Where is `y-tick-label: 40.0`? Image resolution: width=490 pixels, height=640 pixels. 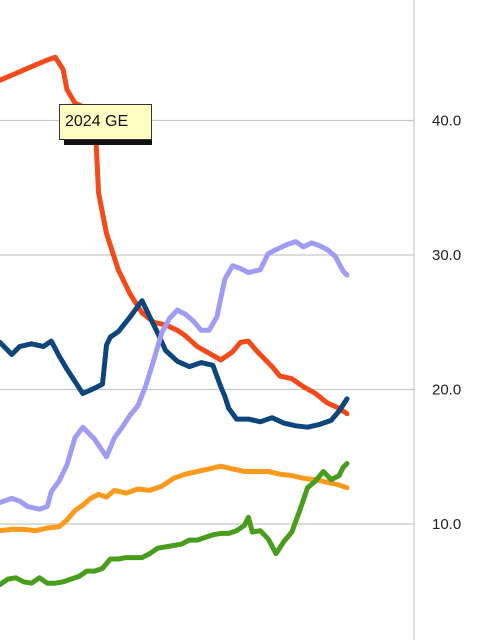
y-tick-label: 40.0 is located at coordinates (446, 121).